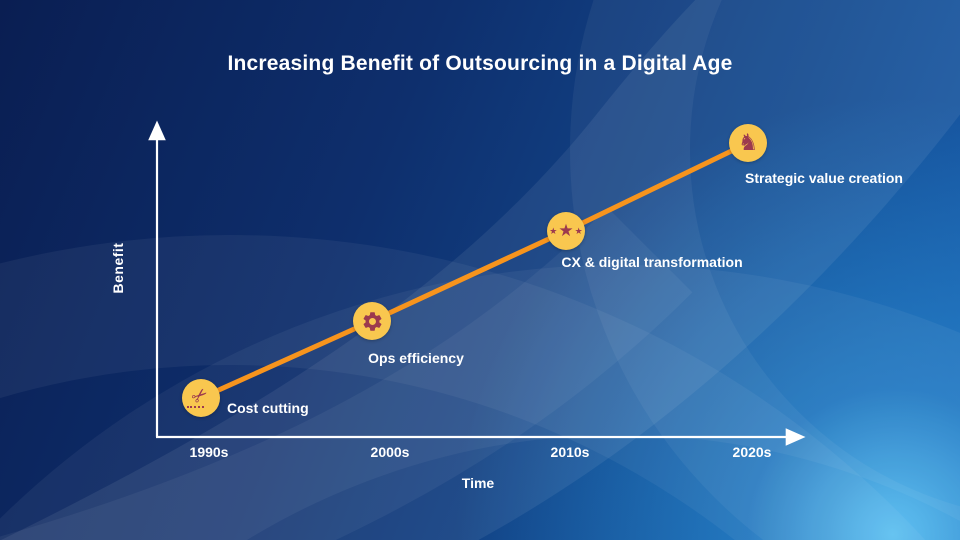 The image size is (960, 540). What do you see at coordinates (416, 358) in the screenshot?
I see `point-label-ops-efficiency: Ops efficiency` at bounding box center [416, 358].